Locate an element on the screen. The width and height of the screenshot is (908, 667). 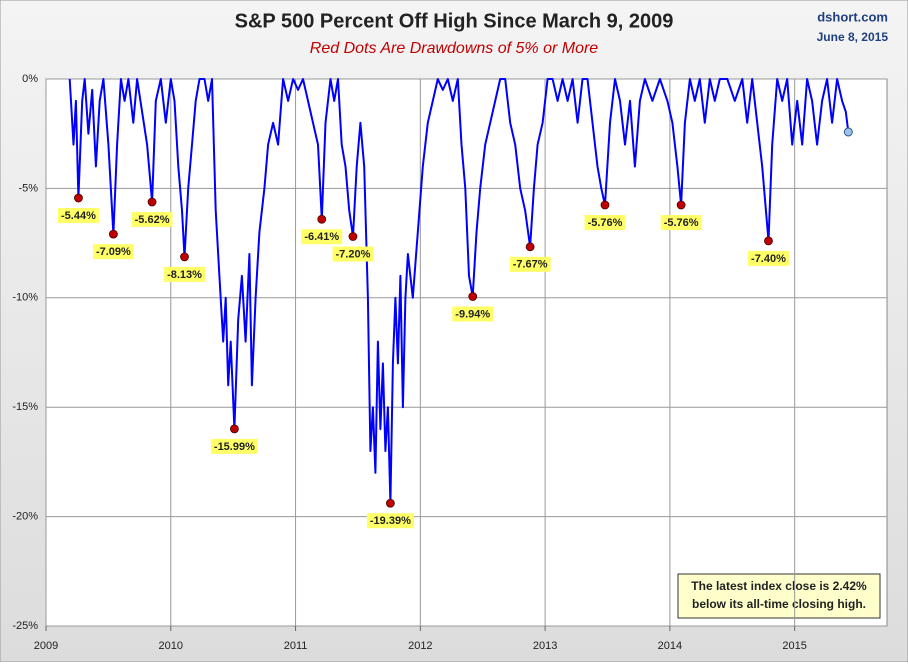
x-tick-label: 2015 is located at coordinates (794, 646).